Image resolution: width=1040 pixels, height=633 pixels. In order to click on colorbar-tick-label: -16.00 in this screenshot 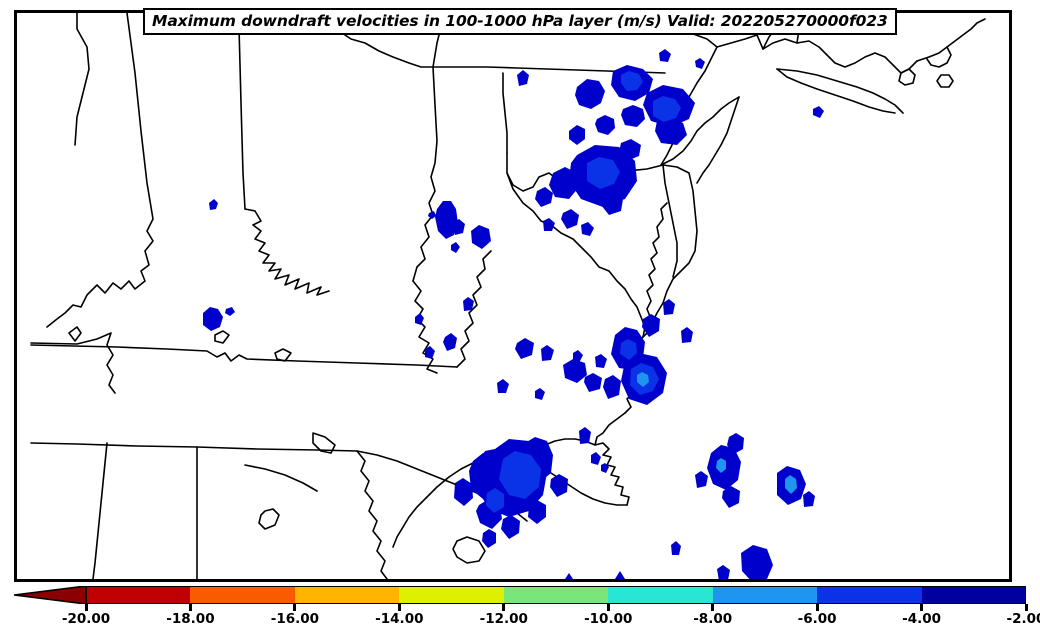, I will do `click(295, 619)`.